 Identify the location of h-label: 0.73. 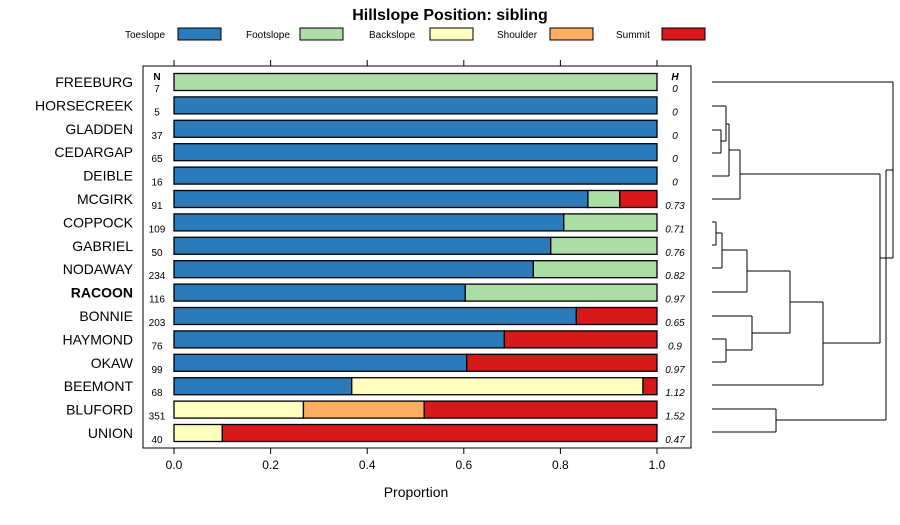
(675, 206).